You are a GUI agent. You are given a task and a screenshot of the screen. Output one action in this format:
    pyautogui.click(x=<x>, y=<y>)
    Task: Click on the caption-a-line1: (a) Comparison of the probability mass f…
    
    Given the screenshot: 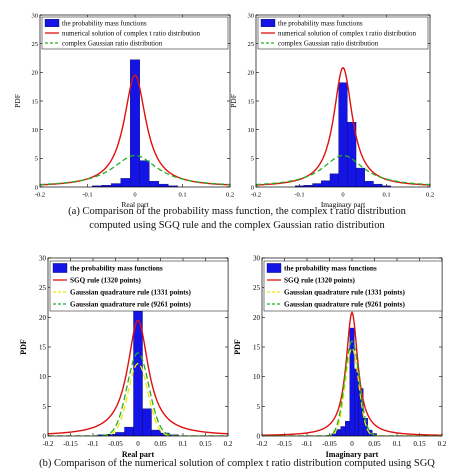 What is the action you would take?
    pyautogui.click(x=237, y=211)
    